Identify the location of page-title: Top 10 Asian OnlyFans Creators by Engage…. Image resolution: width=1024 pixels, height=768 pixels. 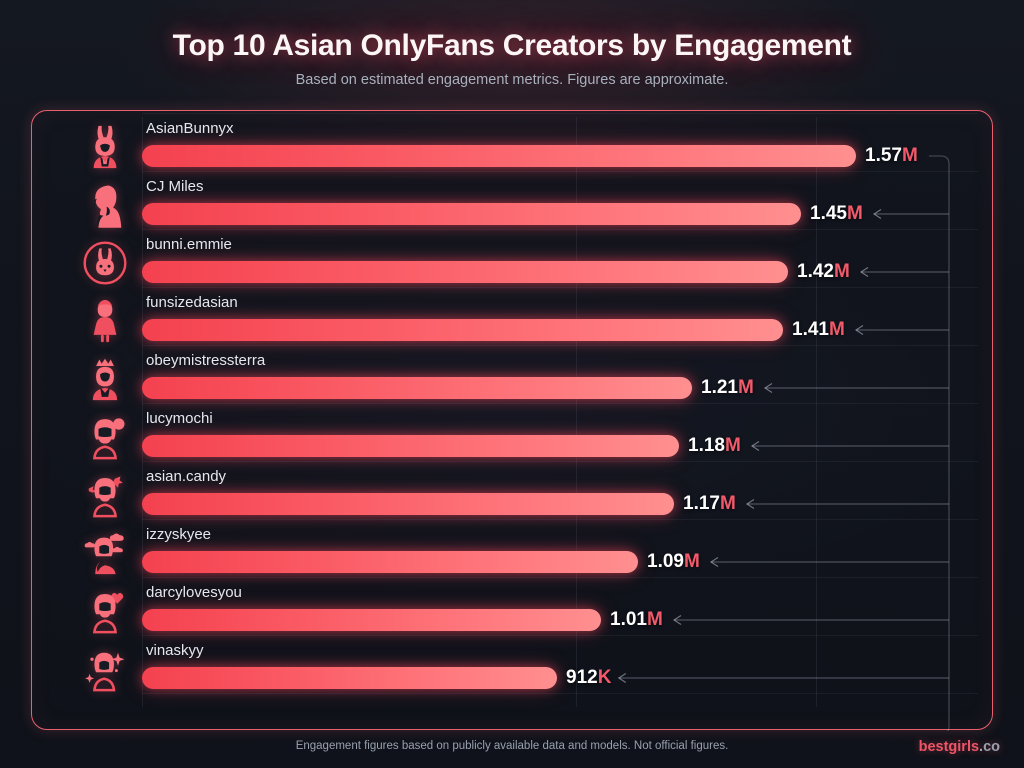
(512, 45).